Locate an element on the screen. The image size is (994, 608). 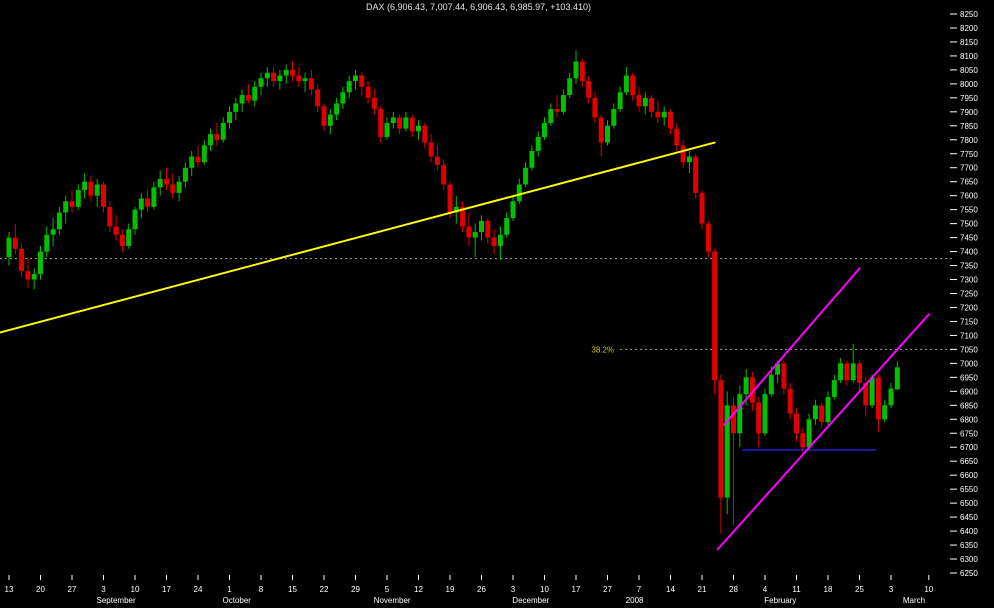
date-tick-label: 1 is located at coordinates (229, 589).